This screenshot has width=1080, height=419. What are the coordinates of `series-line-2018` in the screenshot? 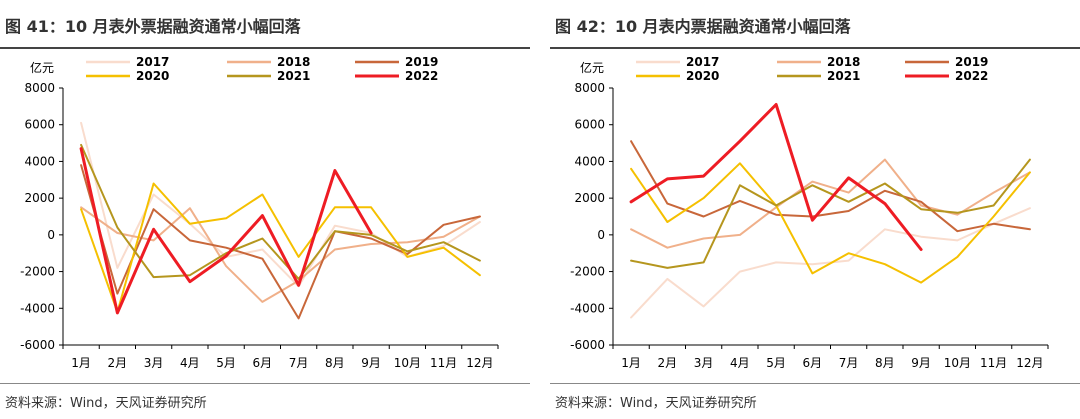 It's located at (280, 254).